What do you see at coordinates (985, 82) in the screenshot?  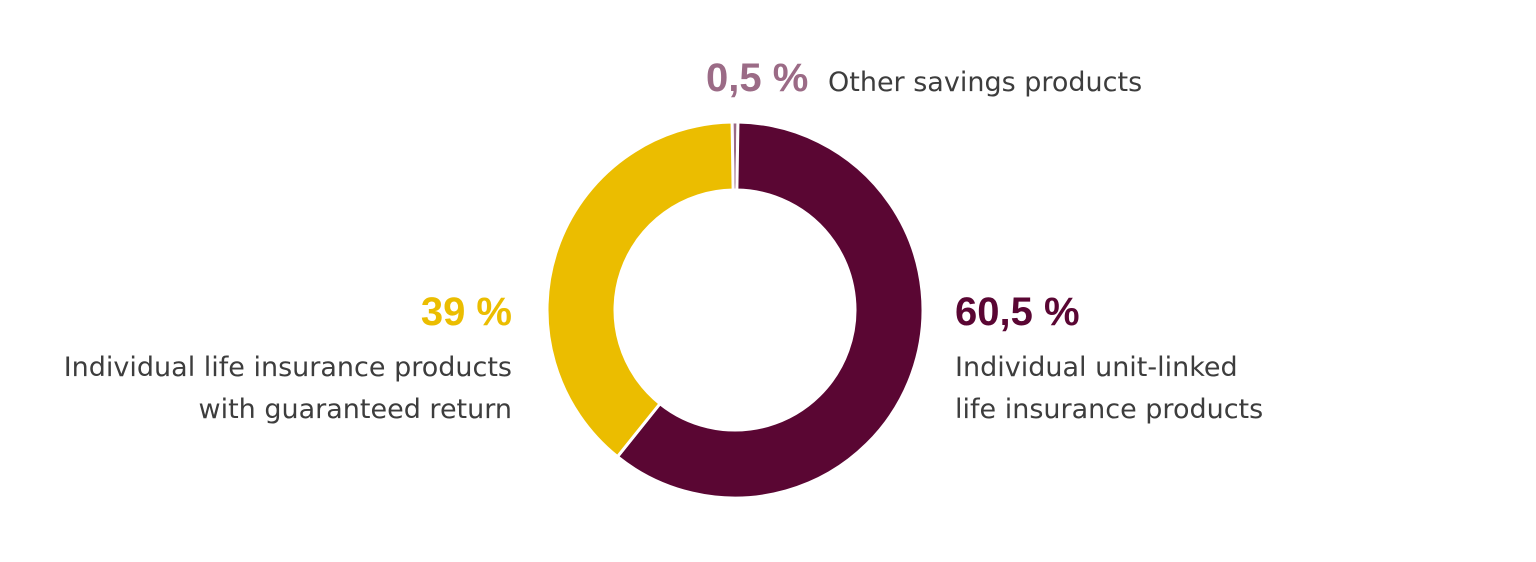 I see `slice-other-label: Other savings products` at bounding box center [985, 82].